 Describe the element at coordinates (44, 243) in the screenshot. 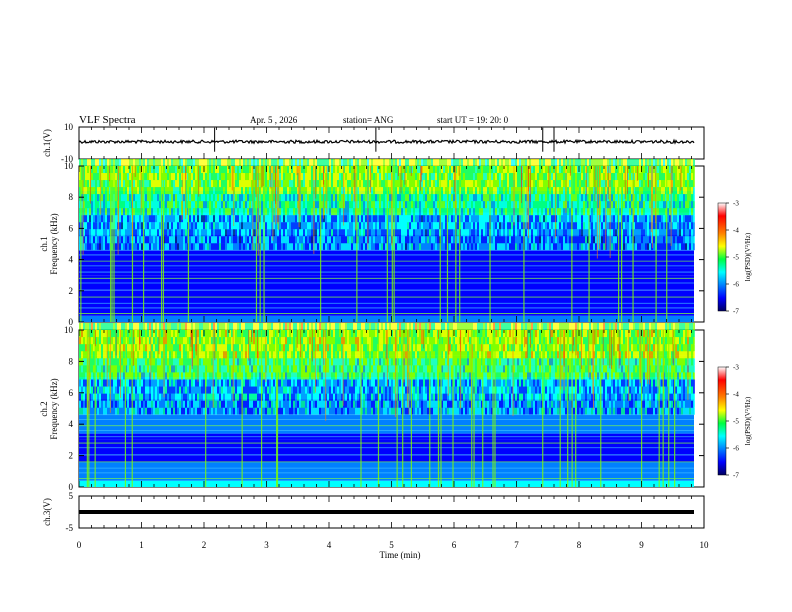

I see `ch1-spectrogram-ylabel-channel: ch.1` at that location.